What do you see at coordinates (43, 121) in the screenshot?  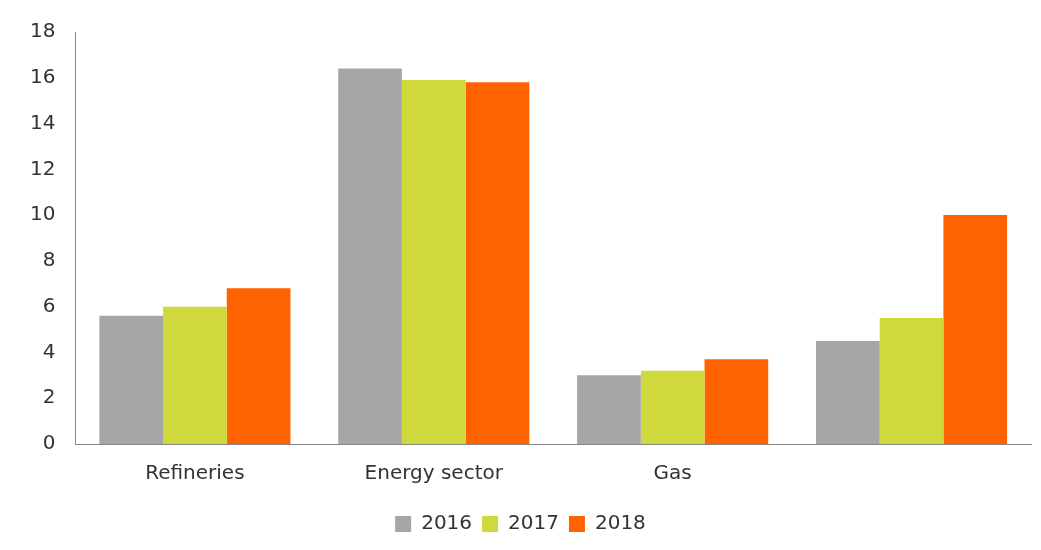 I see `y-tick-label: 14` at bounding box center [43, 121].